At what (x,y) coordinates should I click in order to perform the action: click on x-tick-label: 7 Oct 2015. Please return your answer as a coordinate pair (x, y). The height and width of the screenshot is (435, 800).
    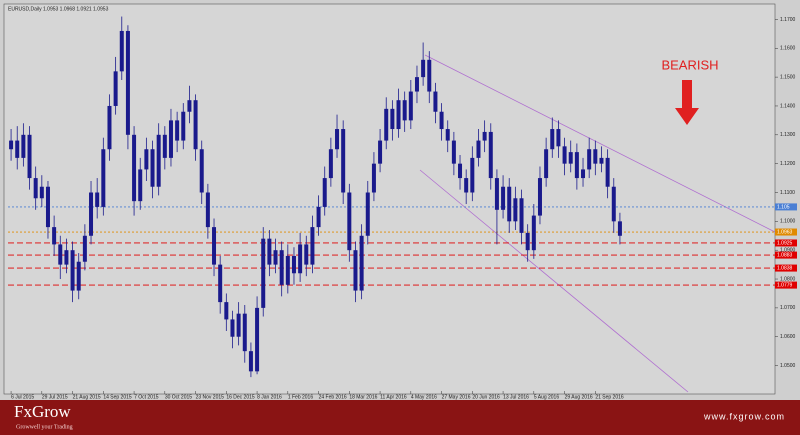
    Looking at the image, I should click on (146, 397).